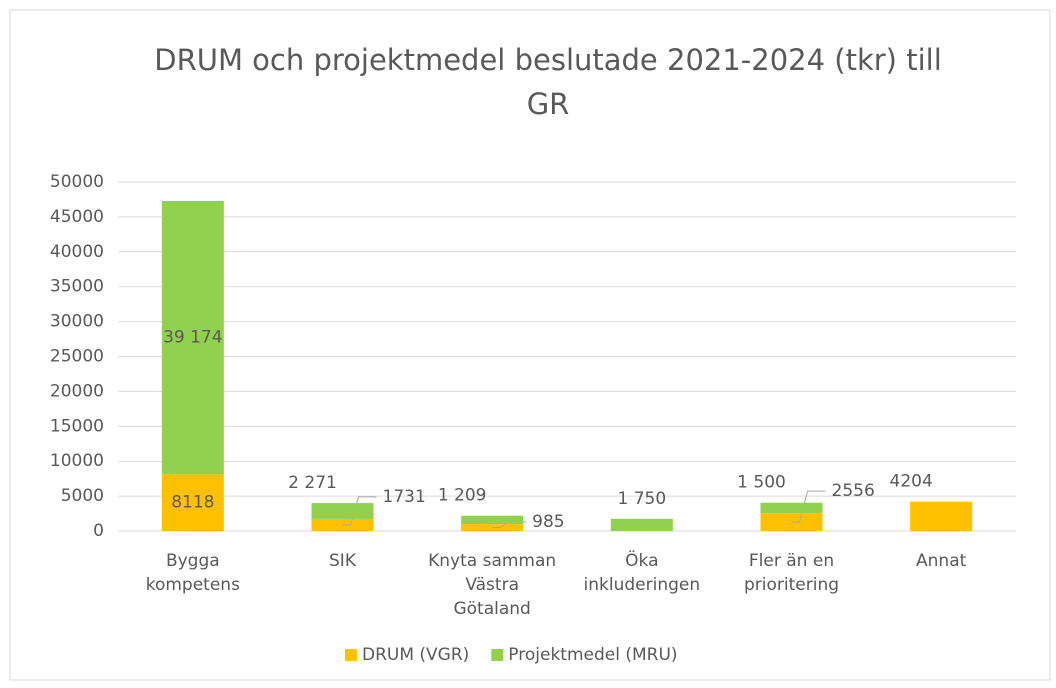 This screenshot has height=688, width=1056. What do you see at coordinates (77, 252) in the screenshot?
I see `y-tick-label: 40000` at bounding box center [77, 252].